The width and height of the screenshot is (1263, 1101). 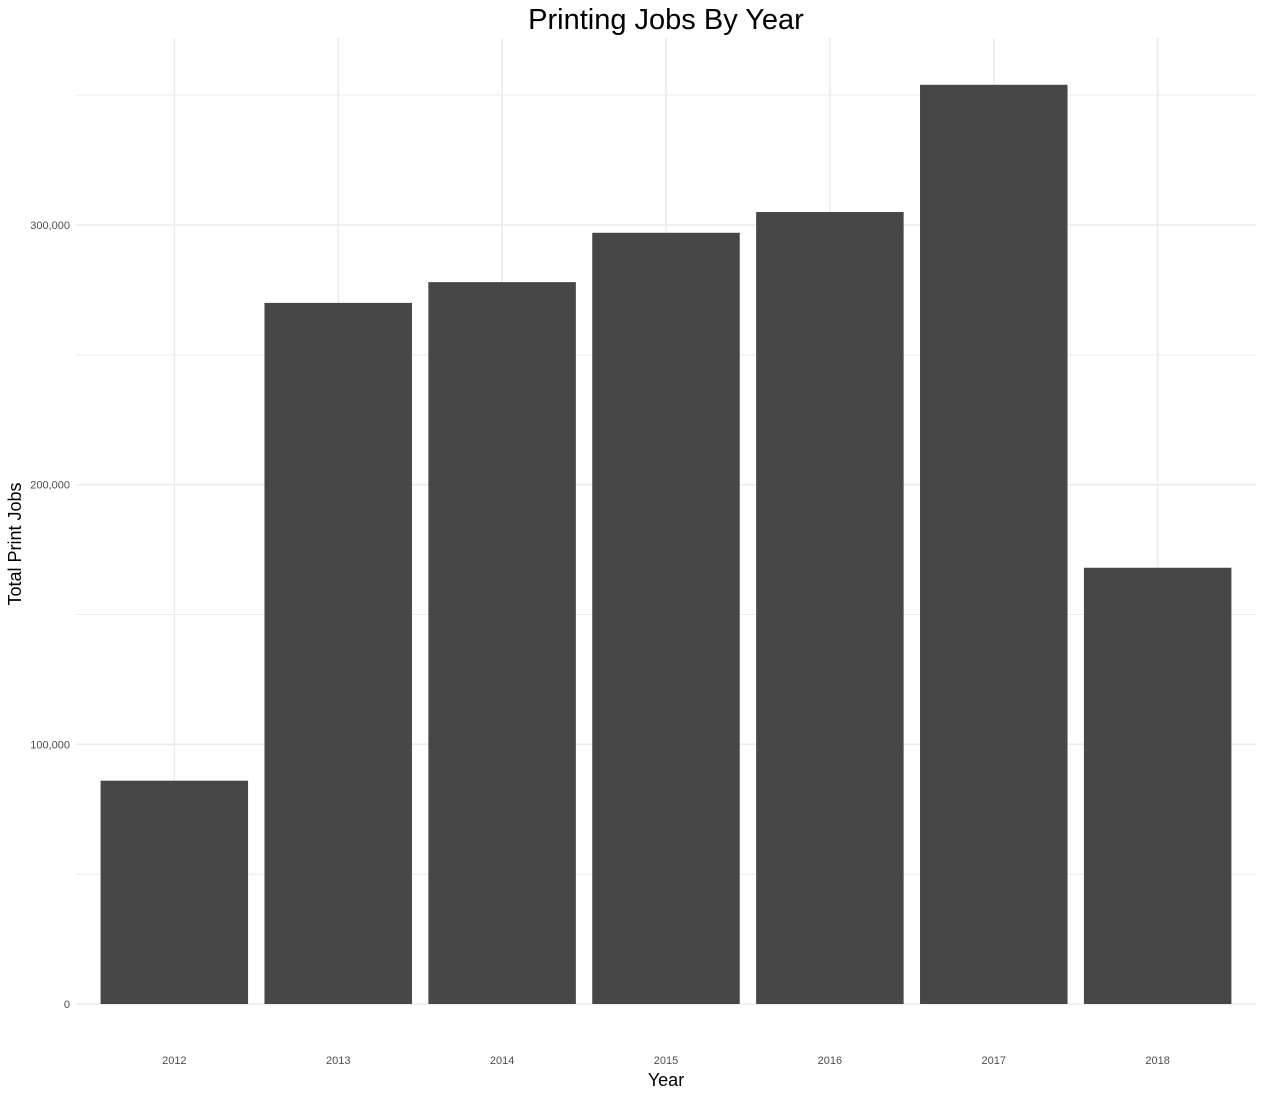 What do you see at coordinates (994, 544) in the screenshot?
I see `bar-2017` at bounding box center [994, 544].